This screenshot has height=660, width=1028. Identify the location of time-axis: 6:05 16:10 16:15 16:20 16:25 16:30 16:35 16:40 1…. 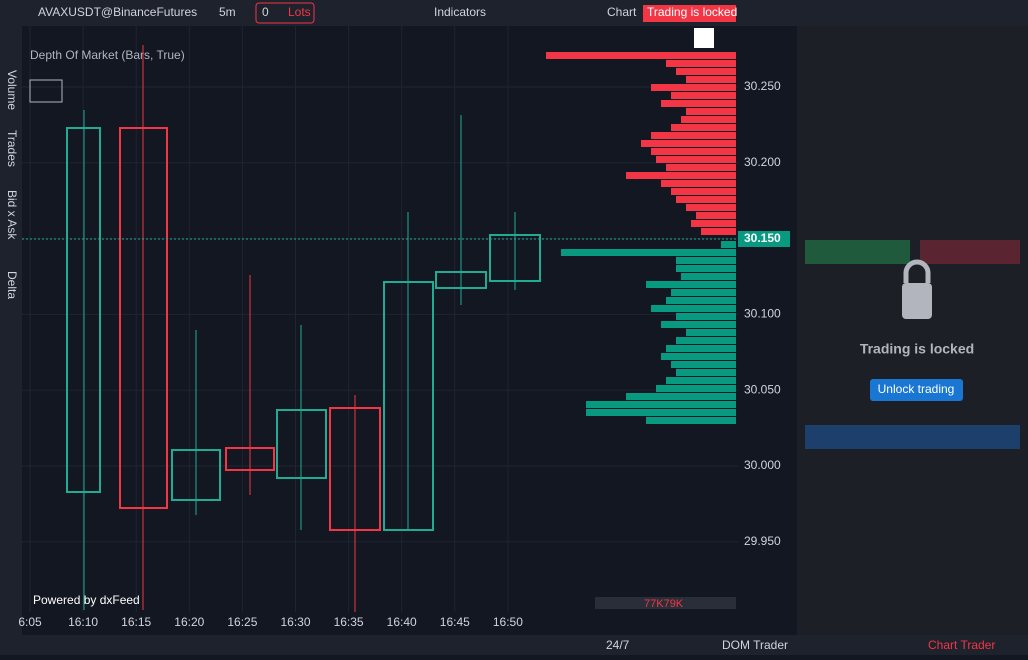
(270, 622).